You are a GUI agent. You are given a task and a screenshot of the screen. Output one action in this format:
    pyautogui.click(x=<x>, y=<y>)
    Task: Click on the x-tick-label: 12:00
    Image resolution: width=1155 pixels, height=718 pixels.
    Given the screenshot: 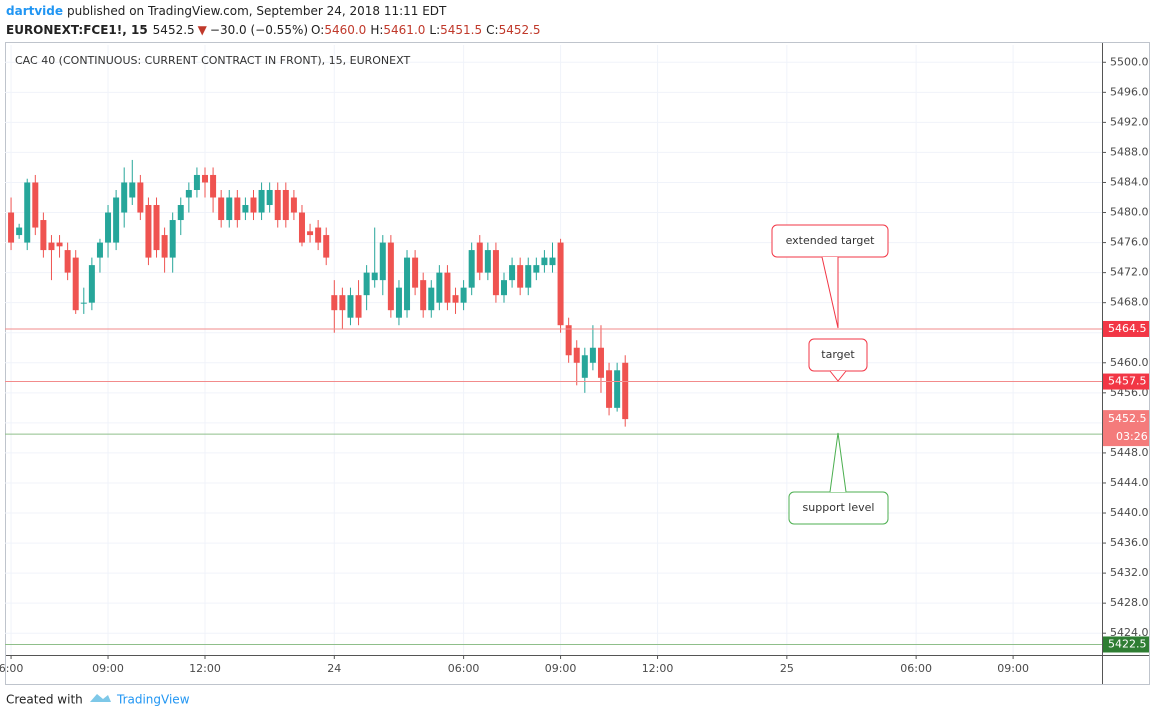 What is the action you would take?
    pyautogui.click(x=658, y=668)
    